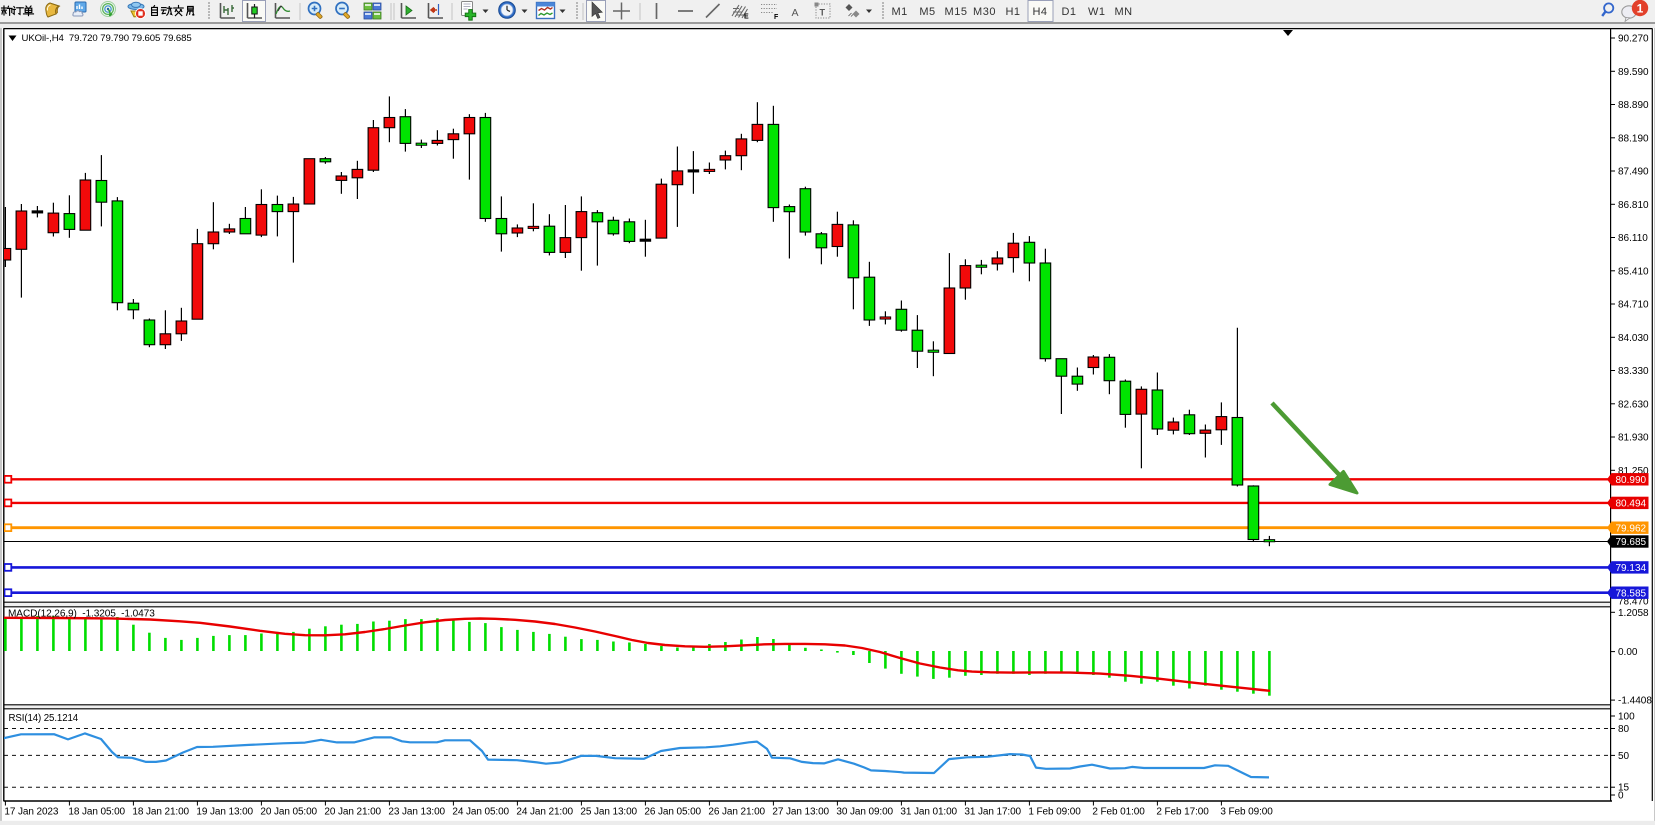  What do you see at coordinates (1631, 593) in the screenshot?
I see `svg-text: 78.585` at bounding box center [1631, 593].